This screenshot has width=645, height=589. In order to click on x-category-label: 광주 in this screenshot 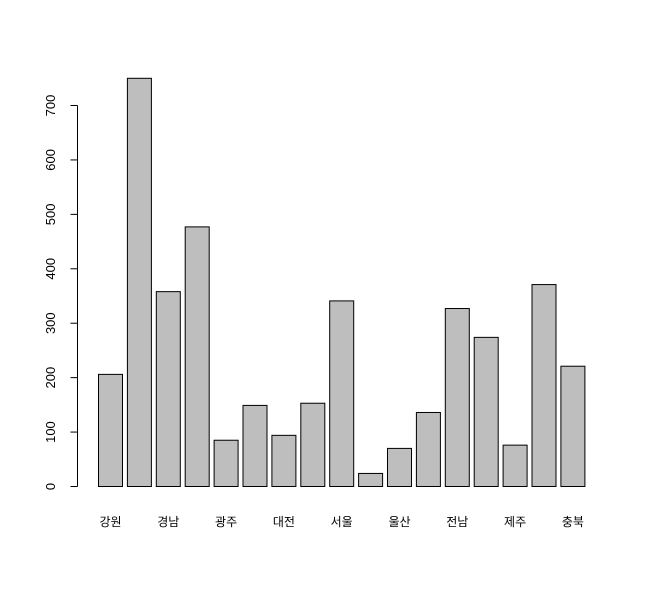, I will do `click(226, 522)`.